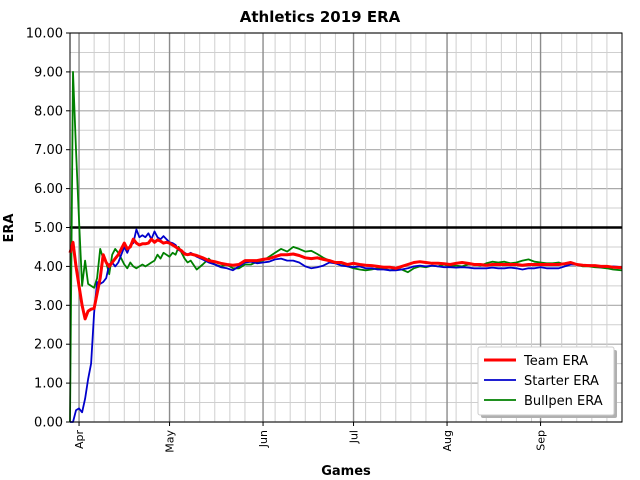 The width and height of the screenshot is (640, 480). What do you see at coordinates (9, 228) in the screenshot?
I see `y-axis-label: ERA` at bounding box center [9, 228].